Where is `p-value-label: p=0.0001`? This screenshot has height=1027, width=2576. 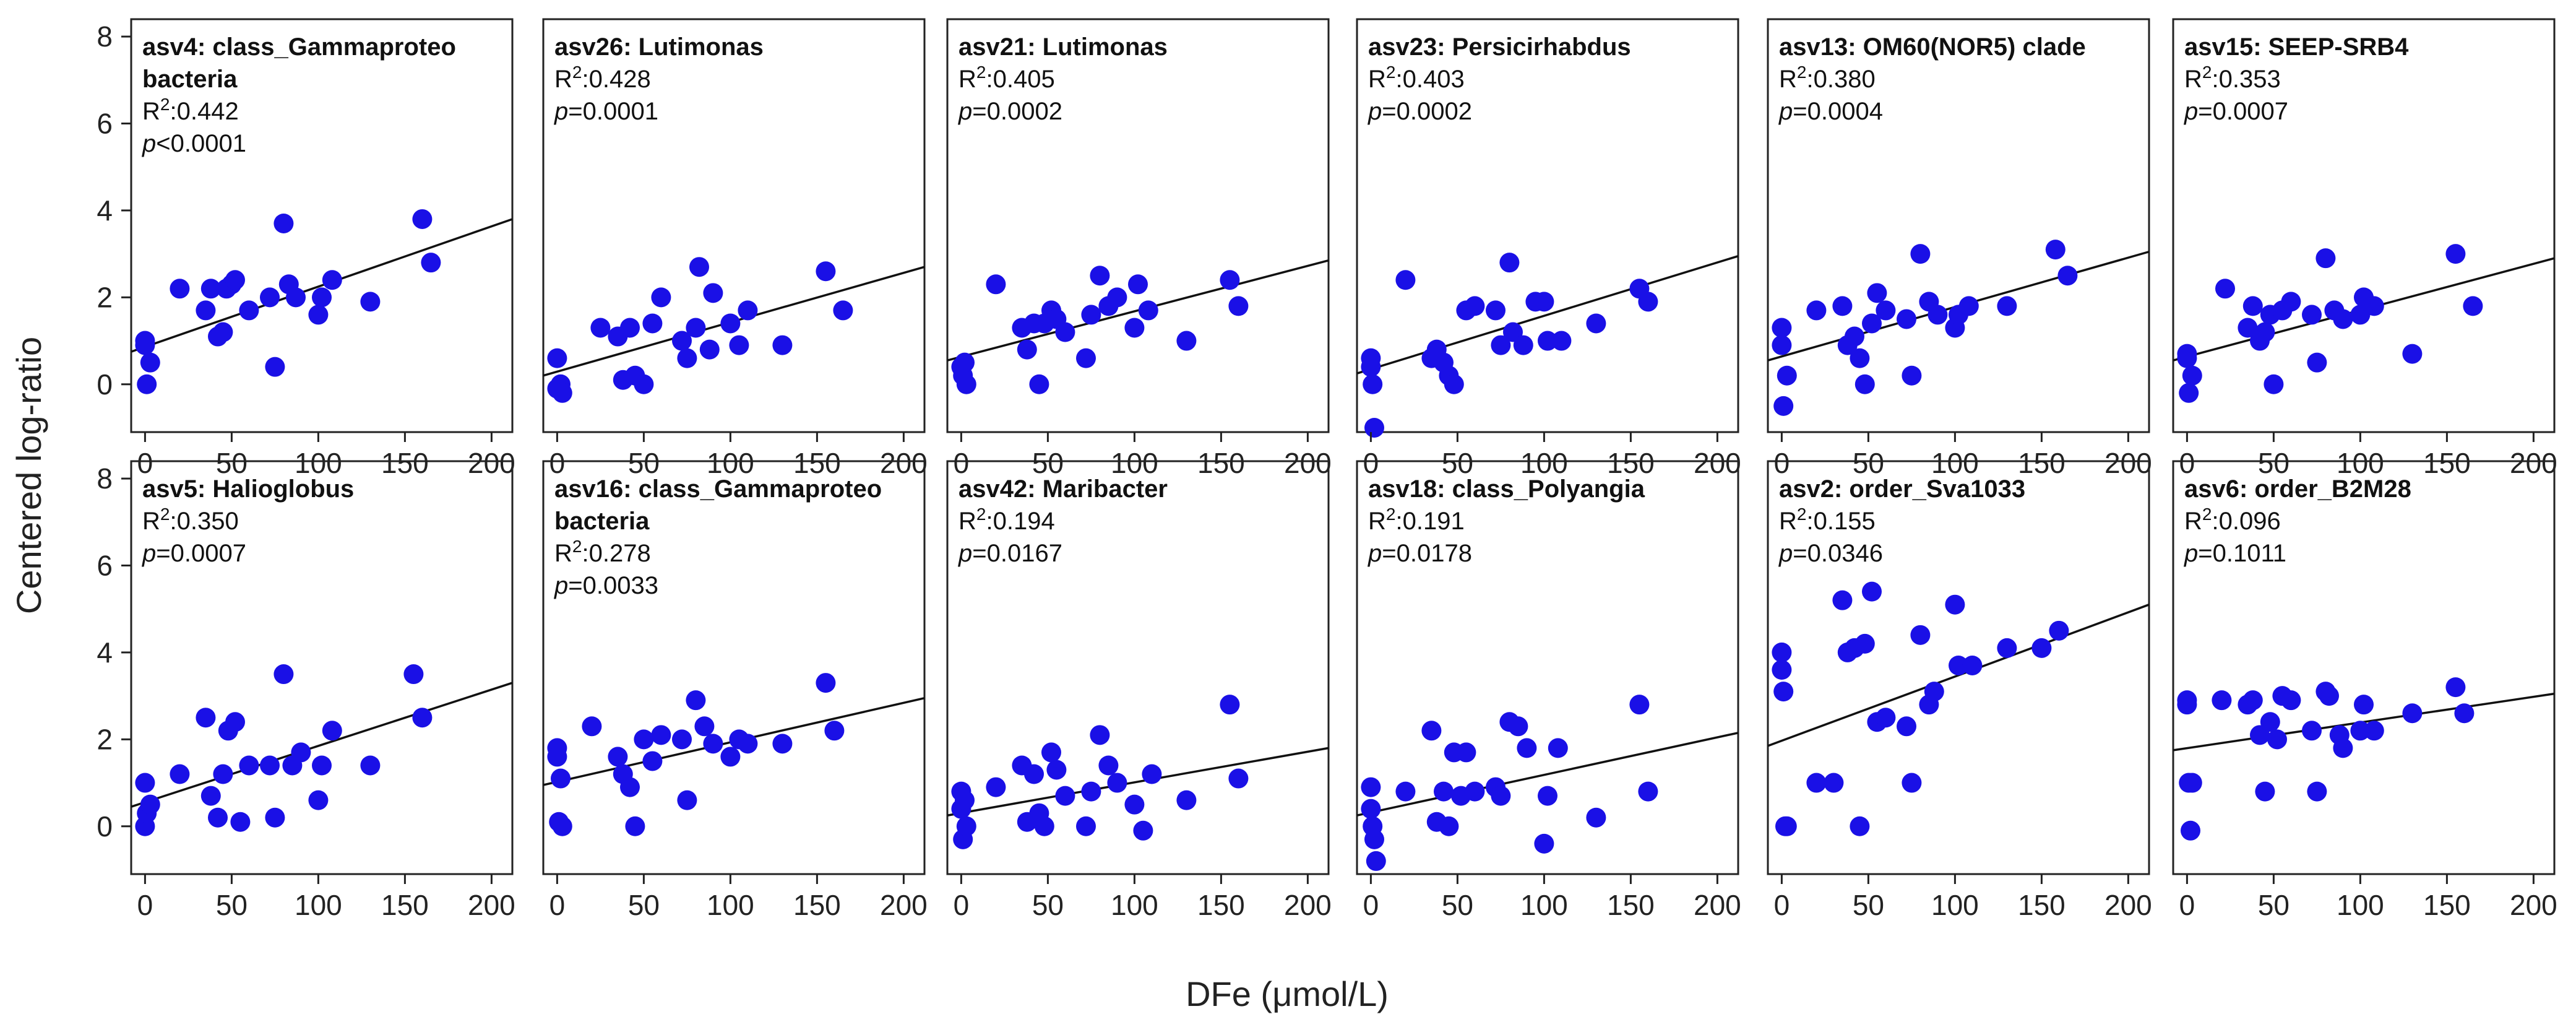
p-value-label: p=0.0001 is located at coordinates (606, 111).